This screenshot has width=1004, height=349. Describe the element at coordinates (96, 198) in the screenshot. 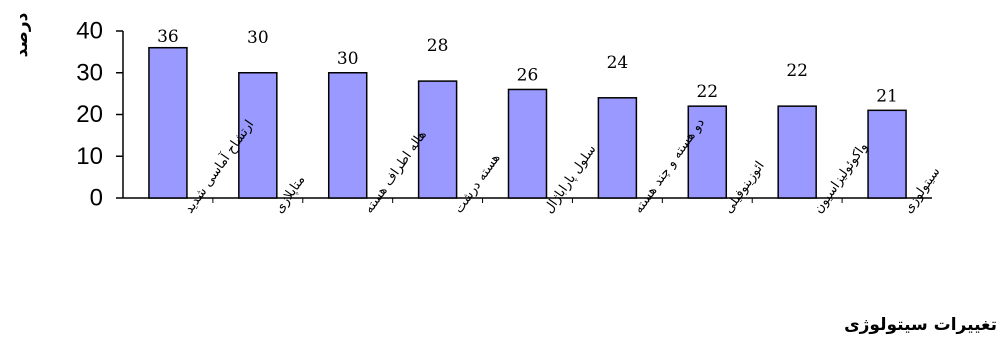

I see `y-tick-label: 0` at that location.